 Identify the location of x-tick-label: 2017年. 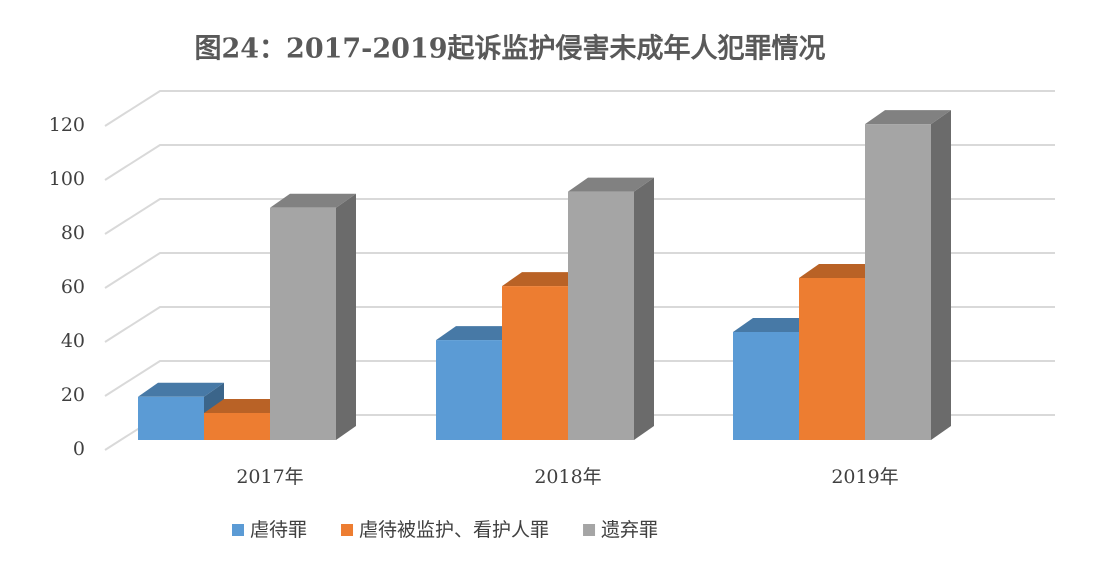
(269, 477).